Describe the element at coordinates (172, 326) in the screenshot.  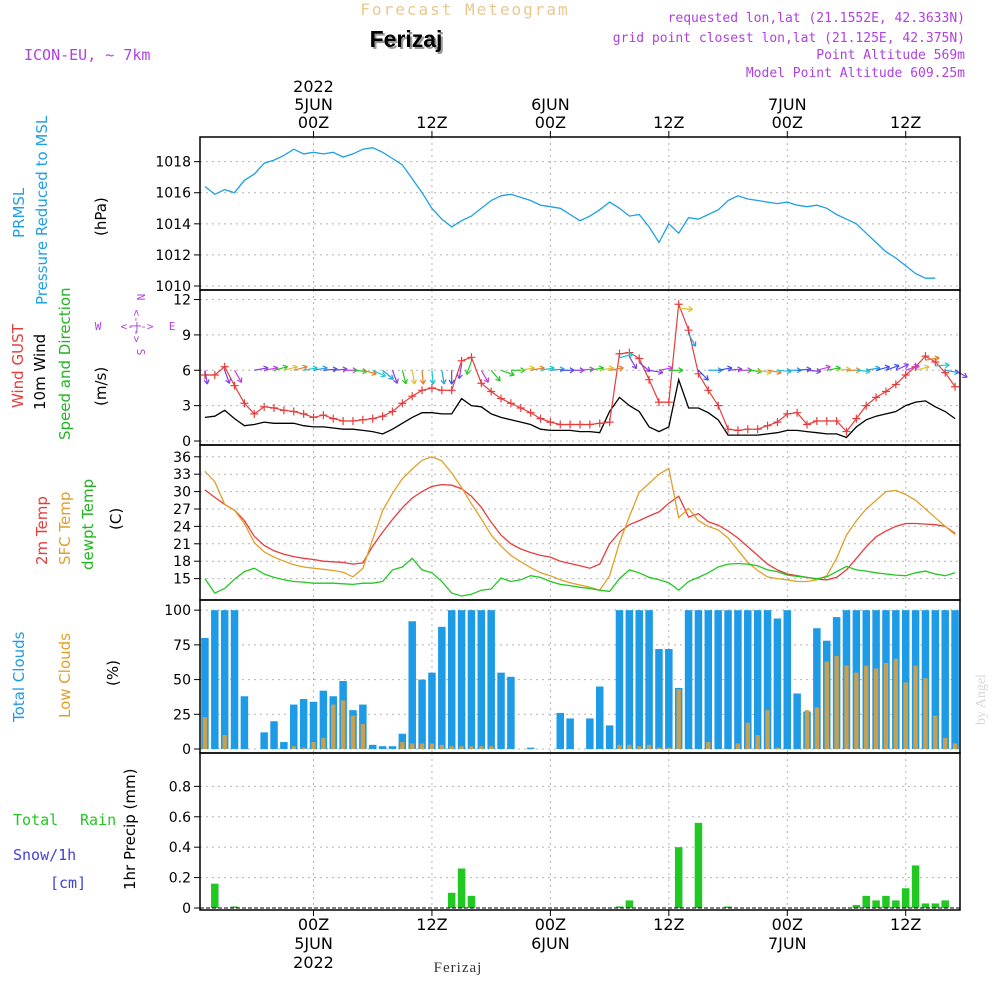
I see `compass-east: E` at that location.